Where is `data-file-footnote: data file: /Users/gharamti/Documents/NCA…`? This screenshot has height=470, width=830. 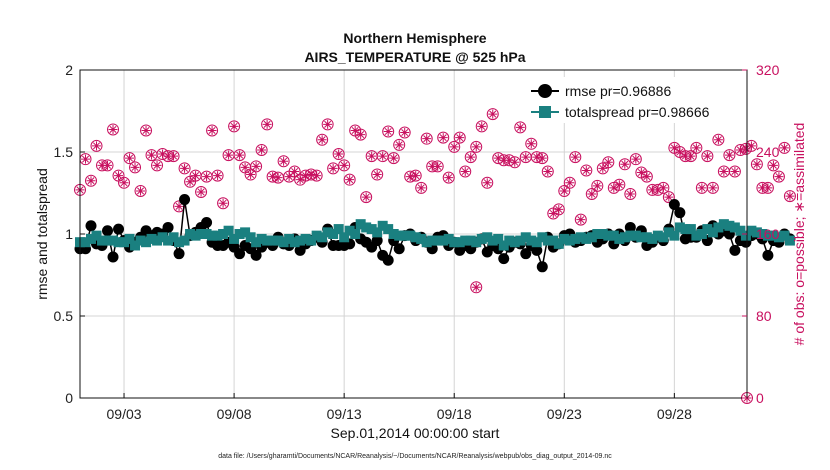
data-file-footnote: data file: /Users/gharamti/Documents/NCA… is located at coordinates (415, 456).